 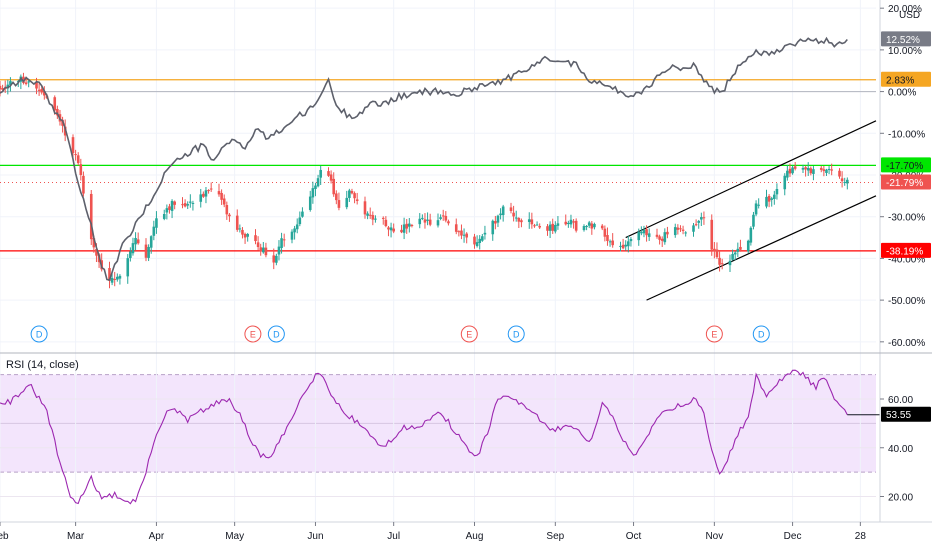 I want to click on tag-label: 12.52%, so click(x=903, y=40).